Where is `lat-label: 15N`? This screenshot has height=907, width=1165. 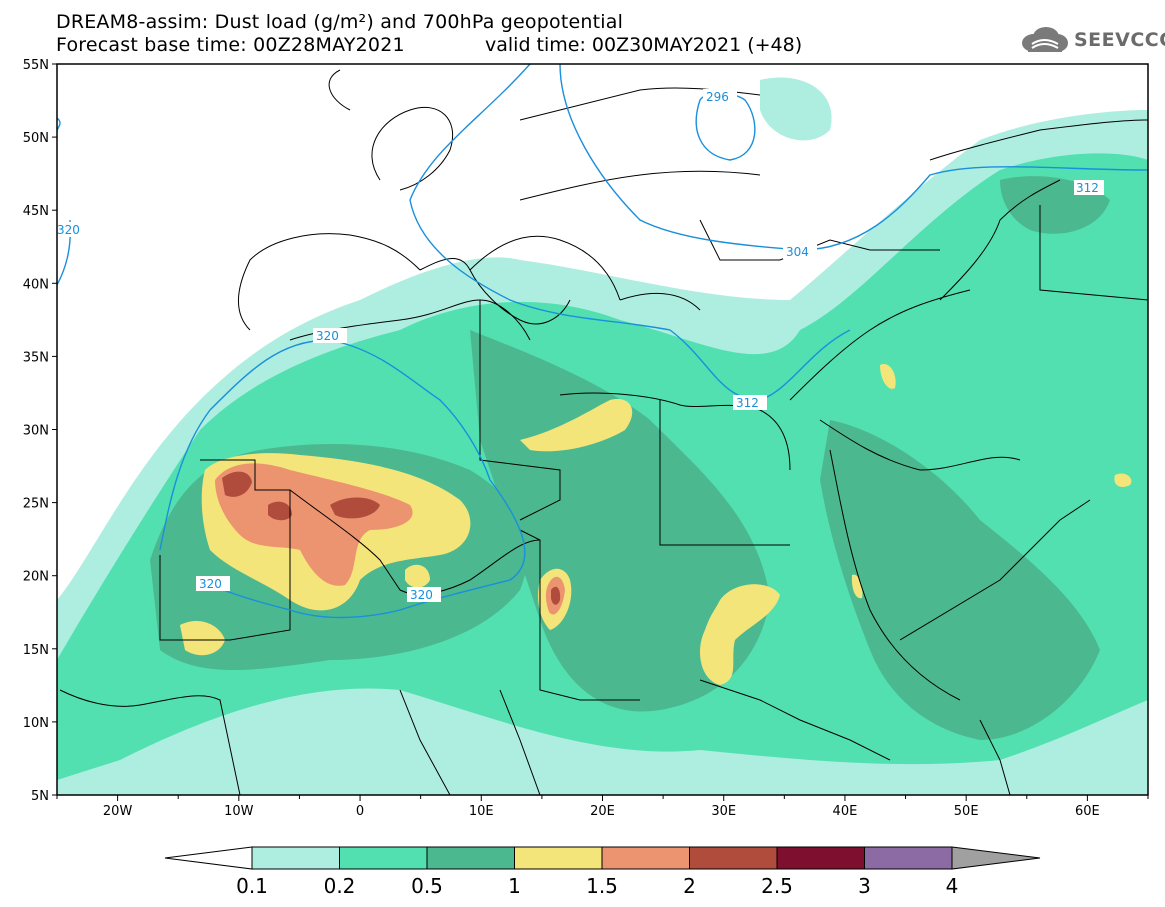
lat-label: 15N is located at coordinates (36, 650).